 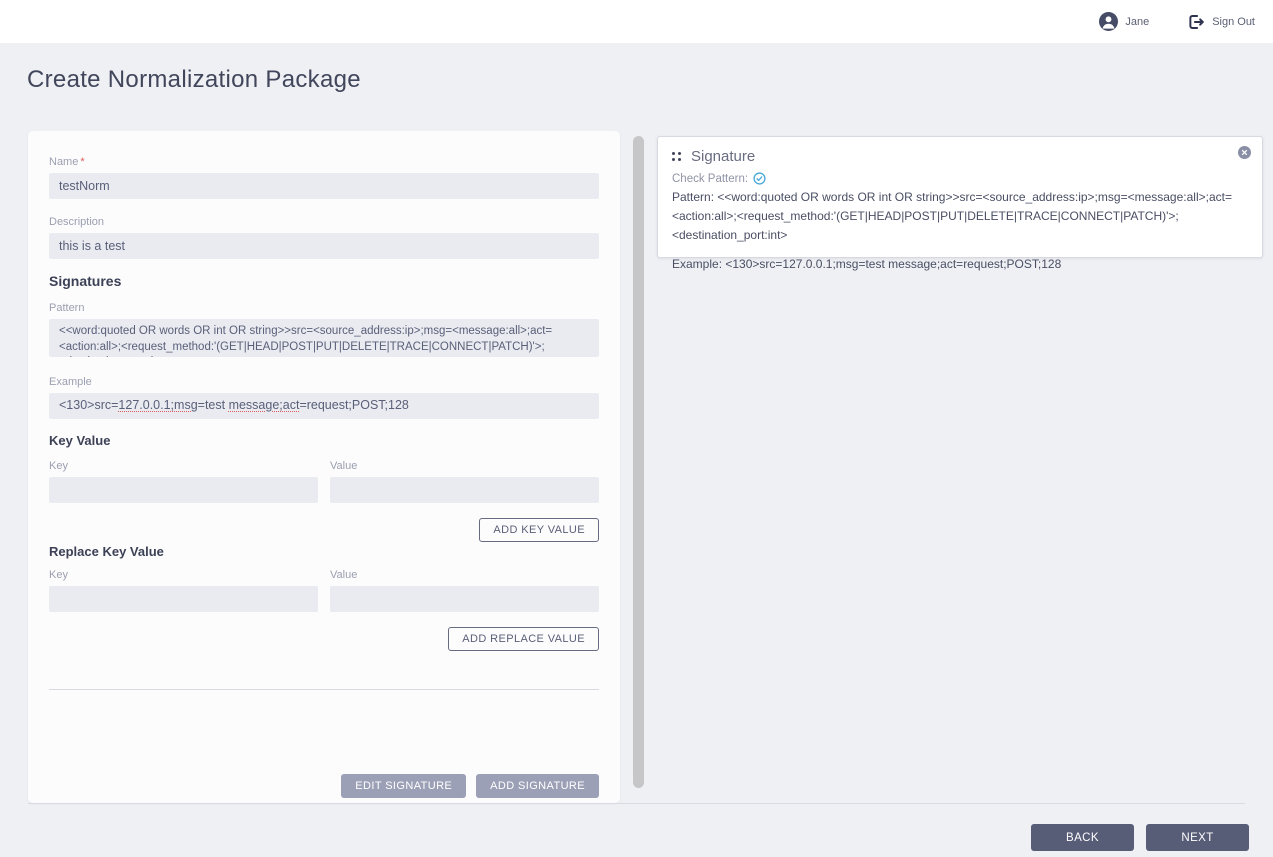 I want to click on description-input, so click(x=324, y=246).